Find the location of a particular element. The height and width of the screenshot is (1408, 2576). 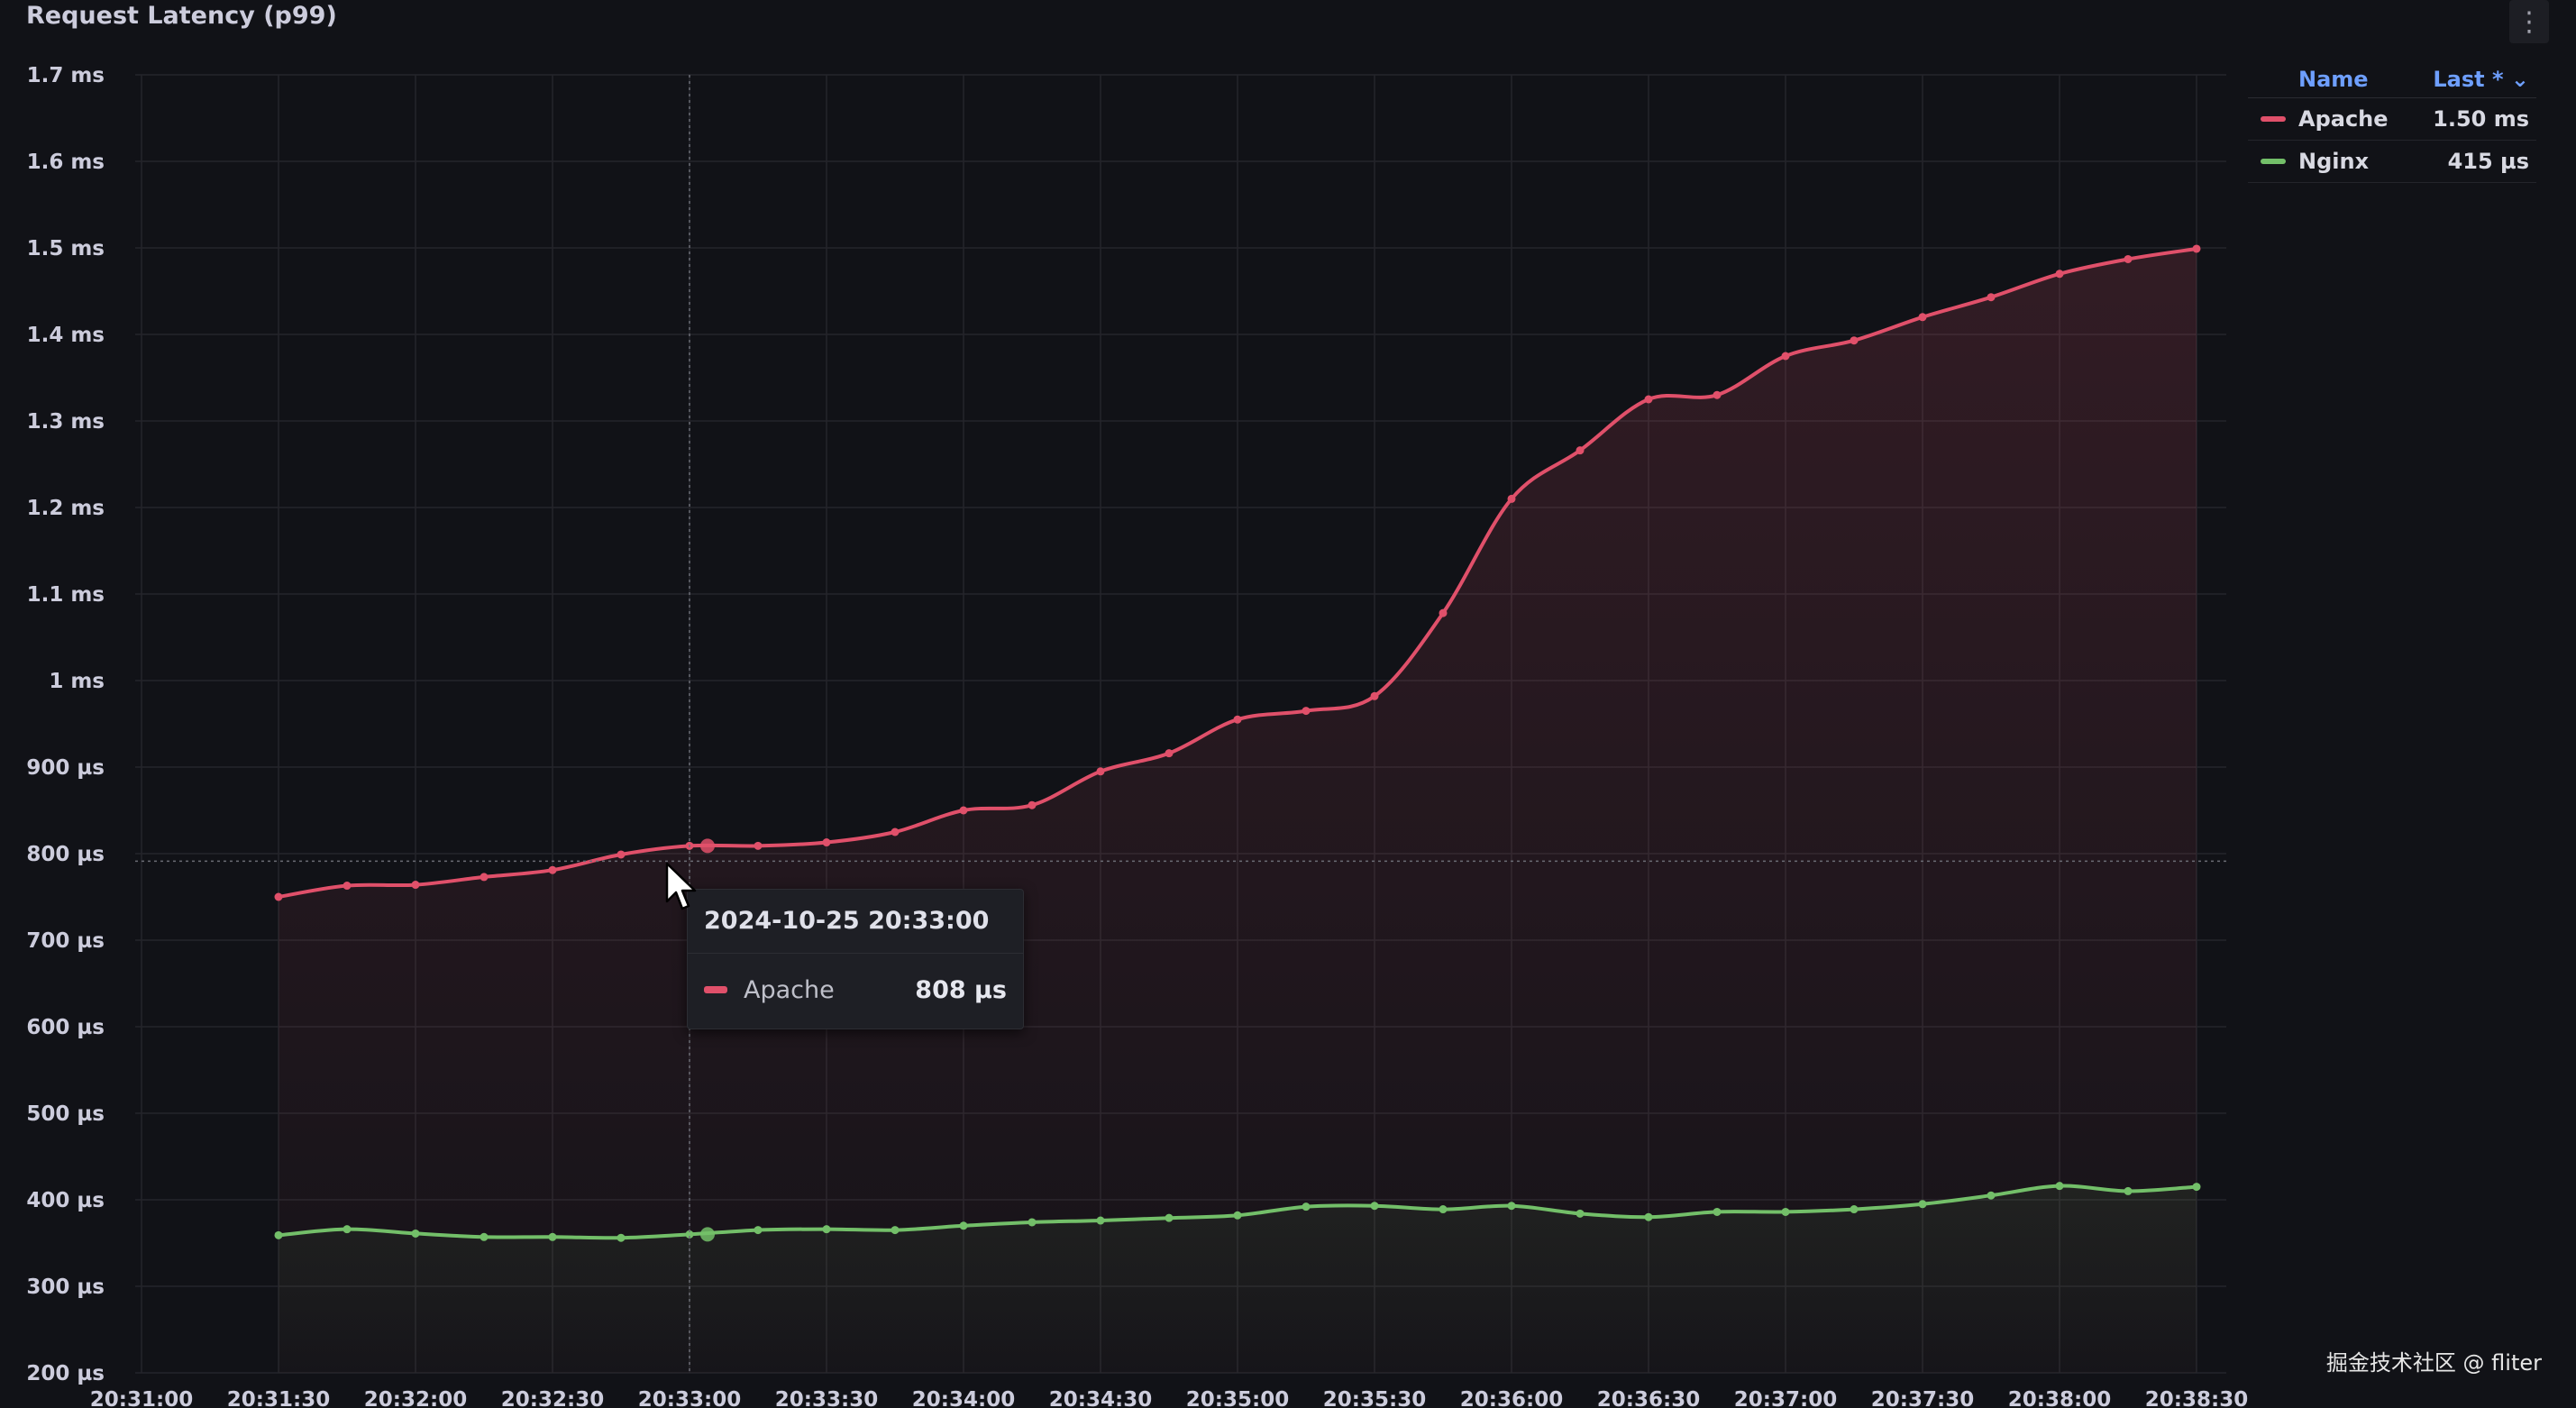

y-tick-label: 400 µs is located at coordinates (65, 1200).